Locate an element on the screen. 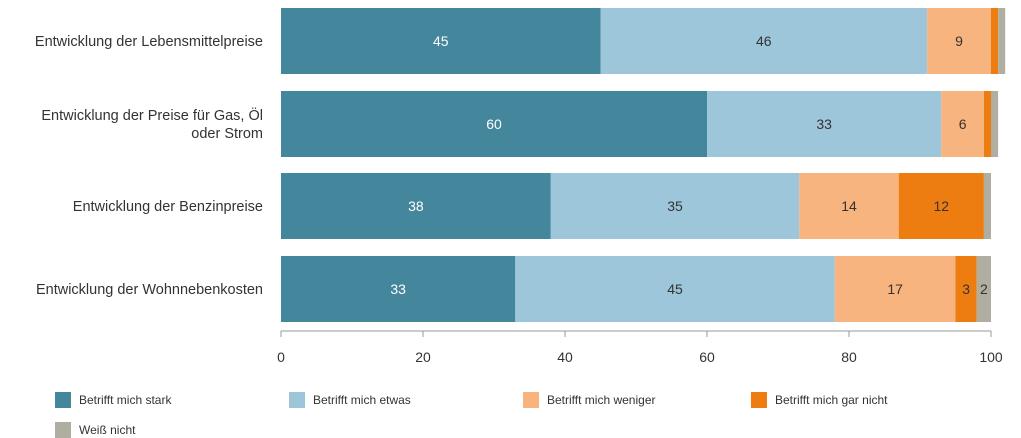 The image size is (1021, 438). data-label: 14 is located at coordinates (849, 206).